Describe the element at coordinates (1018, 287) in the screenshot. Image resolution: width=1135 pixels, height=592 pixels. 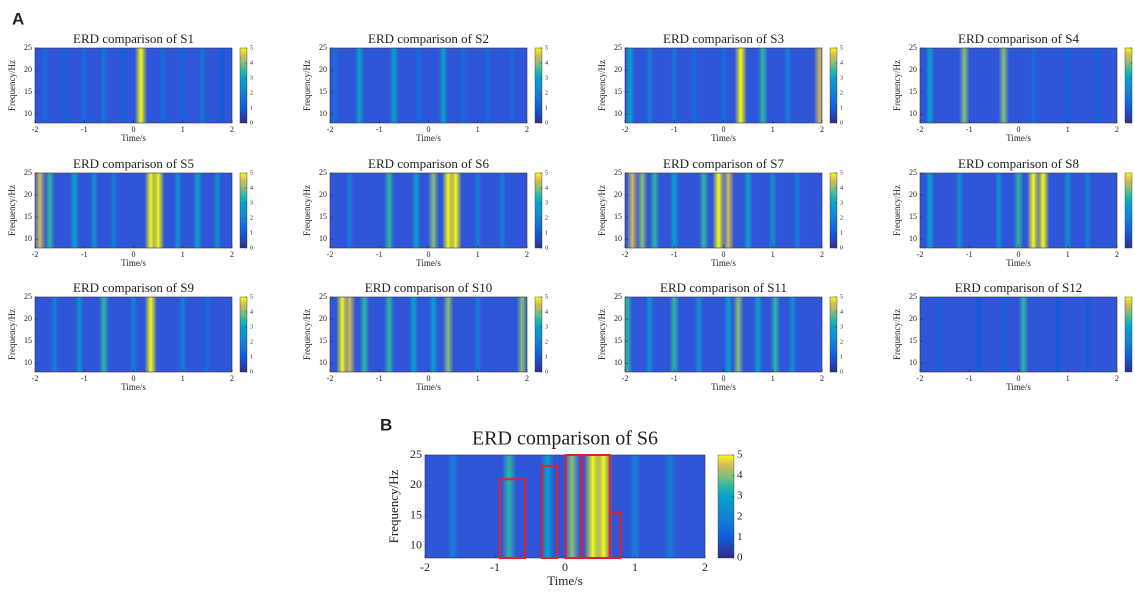
I see `chart-title: ERD comparison of S12` at that location.